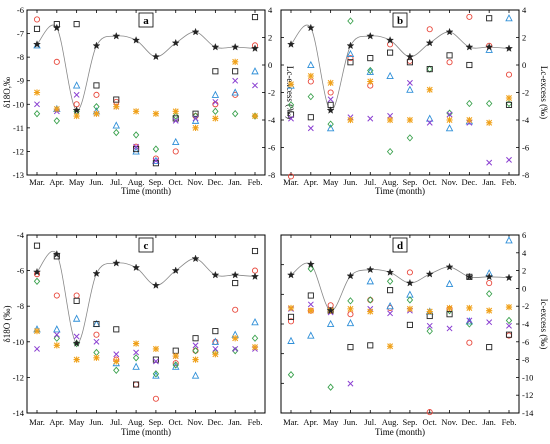 The width and height of the screenshot is (550, 444). What do you see at coordinates (21, 235) in the screenshot?
I see `y-tick-label: -4` at bounding box center [21, 235].